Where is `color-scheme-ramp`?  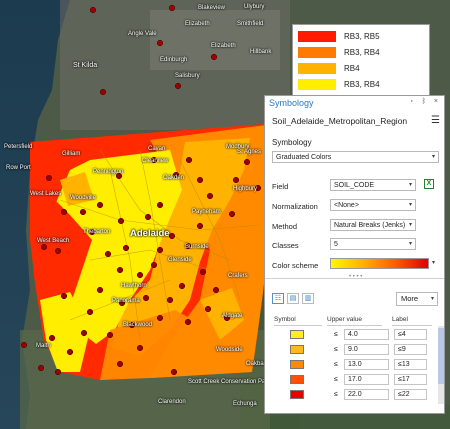
color-scheme-ramp is located at coordinates (379, 263).